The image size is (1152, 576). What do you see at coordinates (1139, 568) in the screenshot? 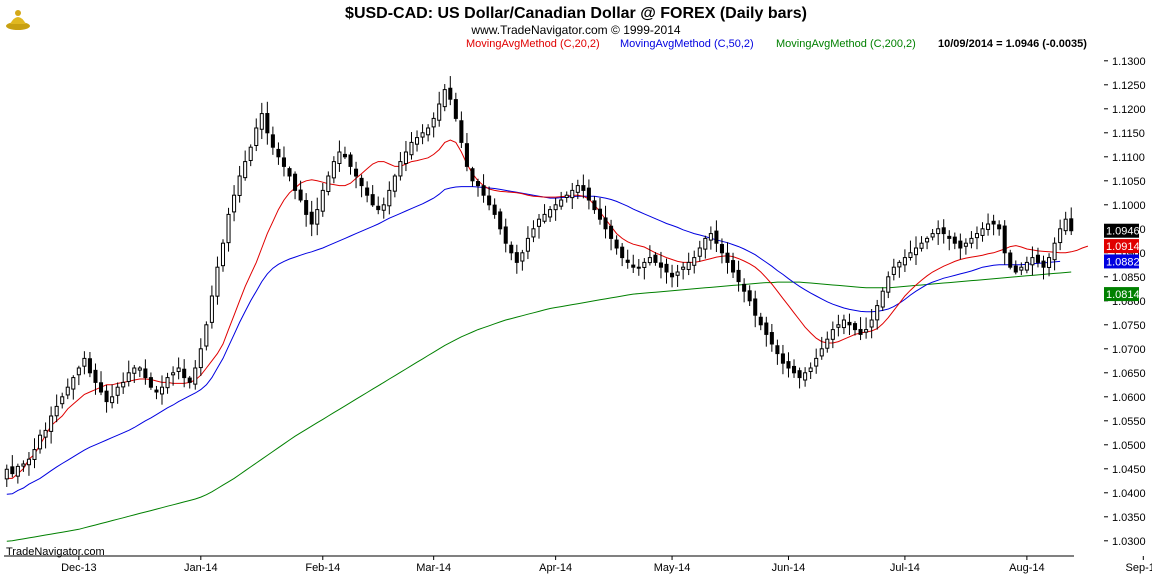
I see `x-tick-label: Sep-14` at bounding box center [1139, 568].